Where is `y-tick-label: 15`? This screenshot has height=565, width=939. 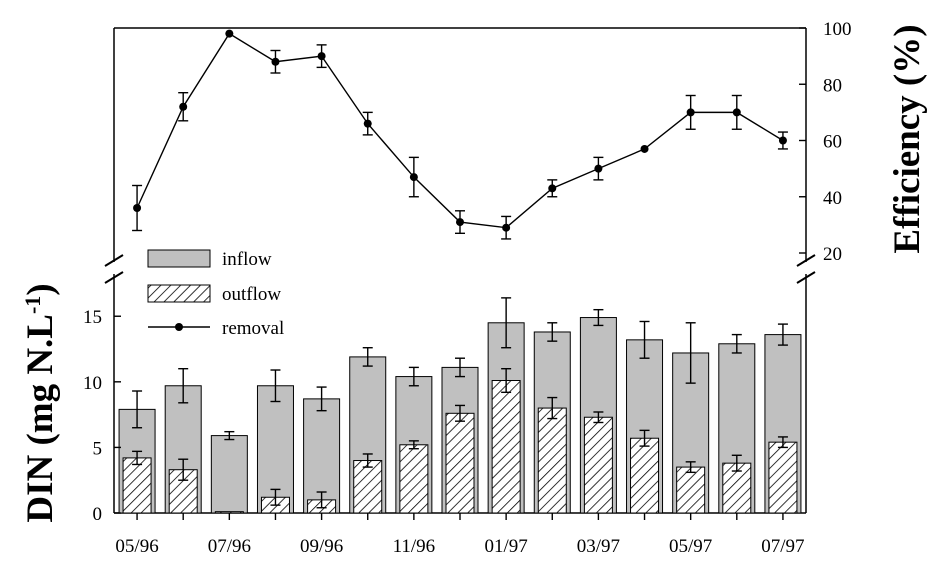
y-tick-label: 15 is located at coordinates (92, 317).